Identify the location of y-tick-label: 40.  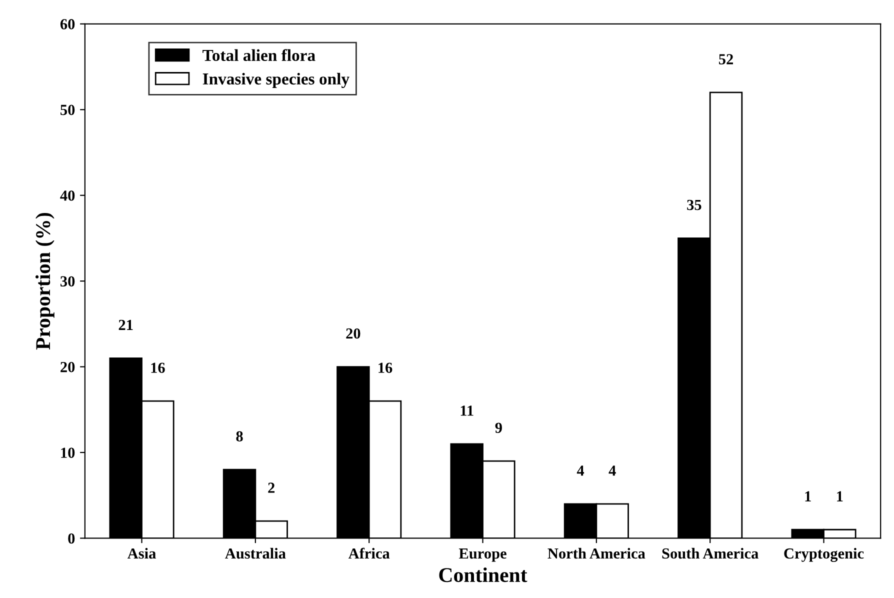
(67, 195).